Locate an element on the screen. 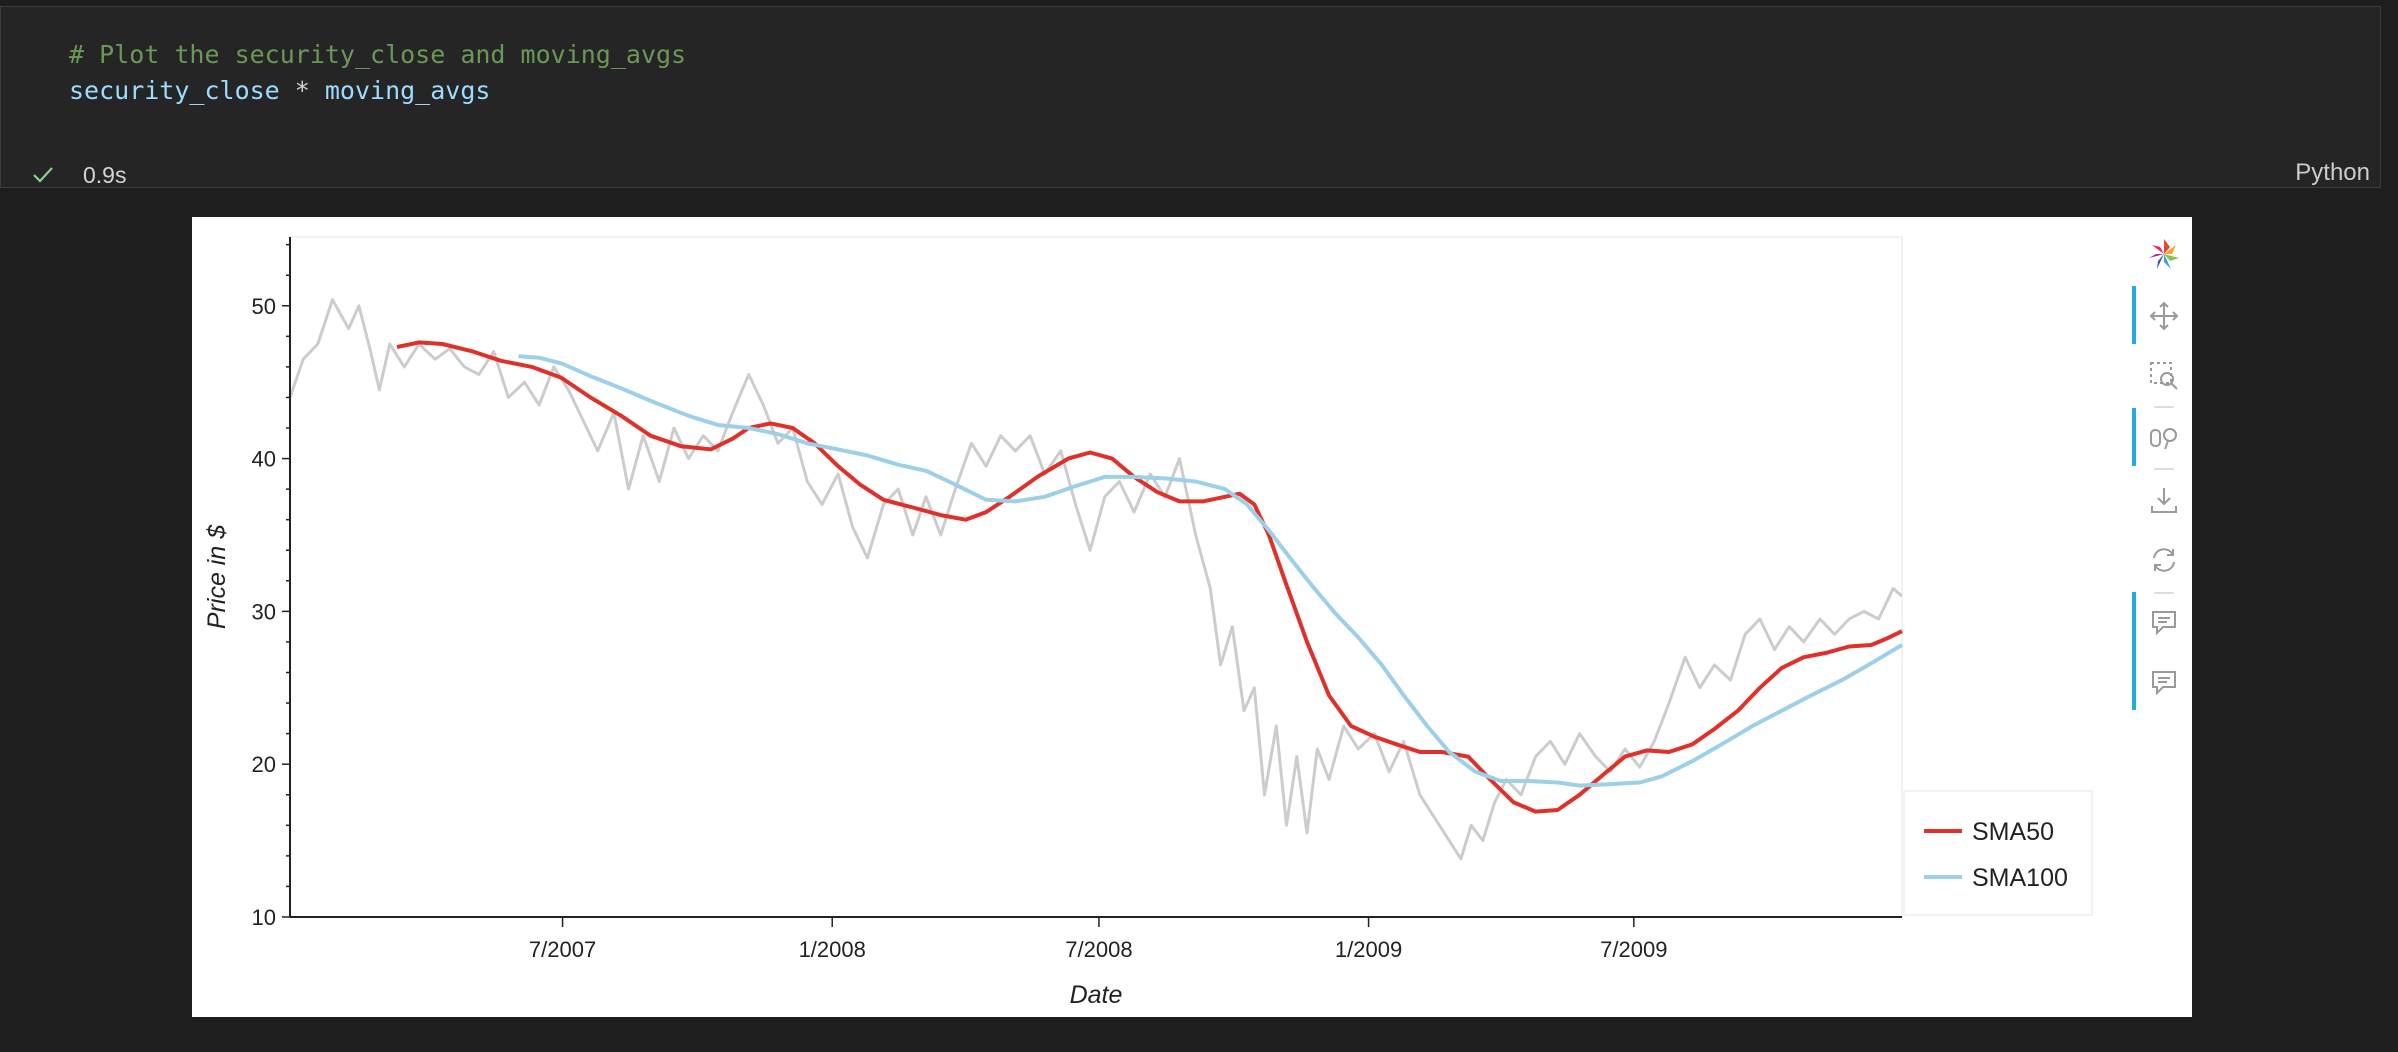 The height and width of the screenshot is (1052, 2398). execution-status: 0.9s is located at coordinates (78, 175).